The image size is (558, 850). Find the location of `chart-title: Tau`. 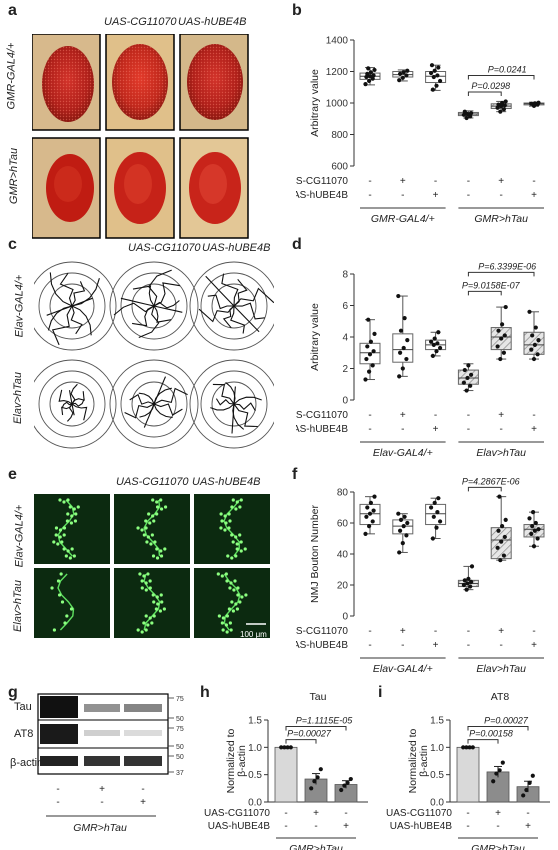

chart-title: Tau is located at coordinates (318, 697).